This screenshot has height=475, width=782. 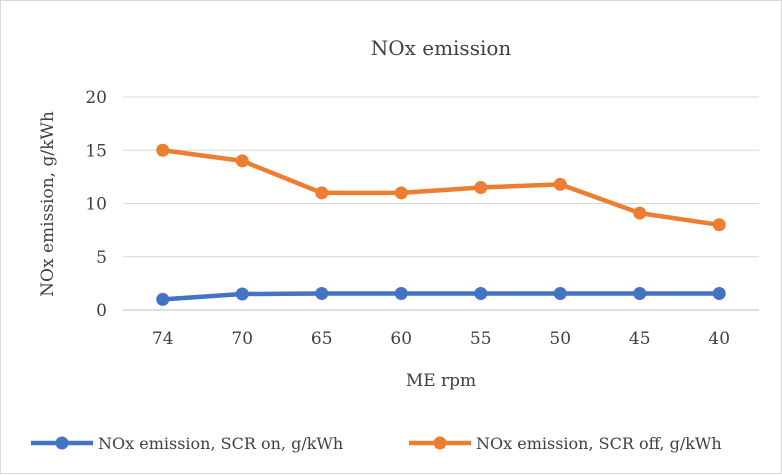 What do you see at coordinates (96, 98) in the screenshot?
I see `y-tick-label: 20` at bounding box center [96, 98].